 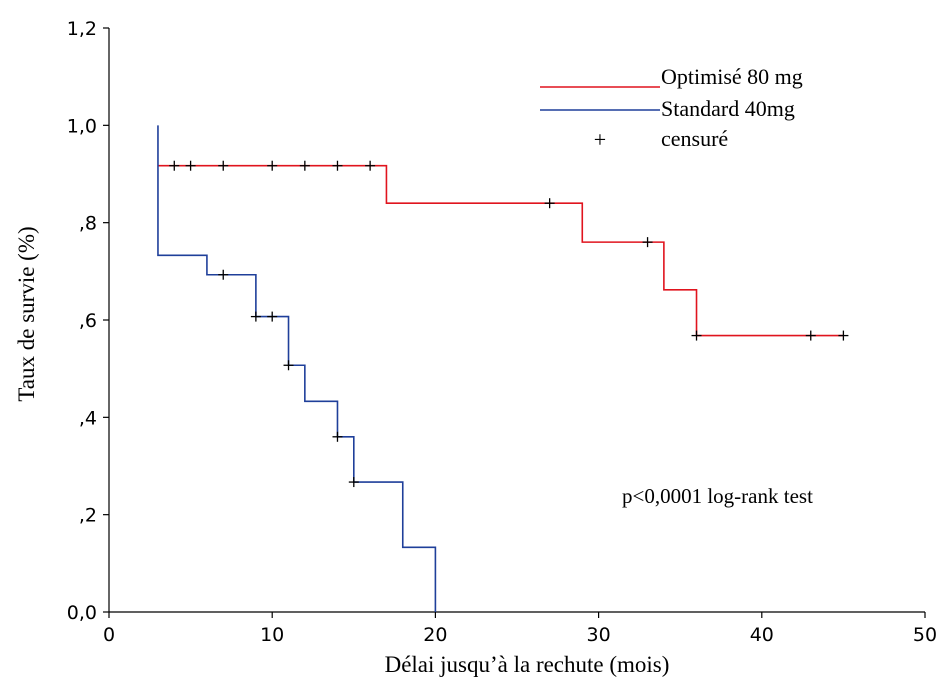 What do you see at coordinates (26, 313) in the screenshot?
I see `y-axis-title: Taux de survie (%)` at bounding box center [26, 313].